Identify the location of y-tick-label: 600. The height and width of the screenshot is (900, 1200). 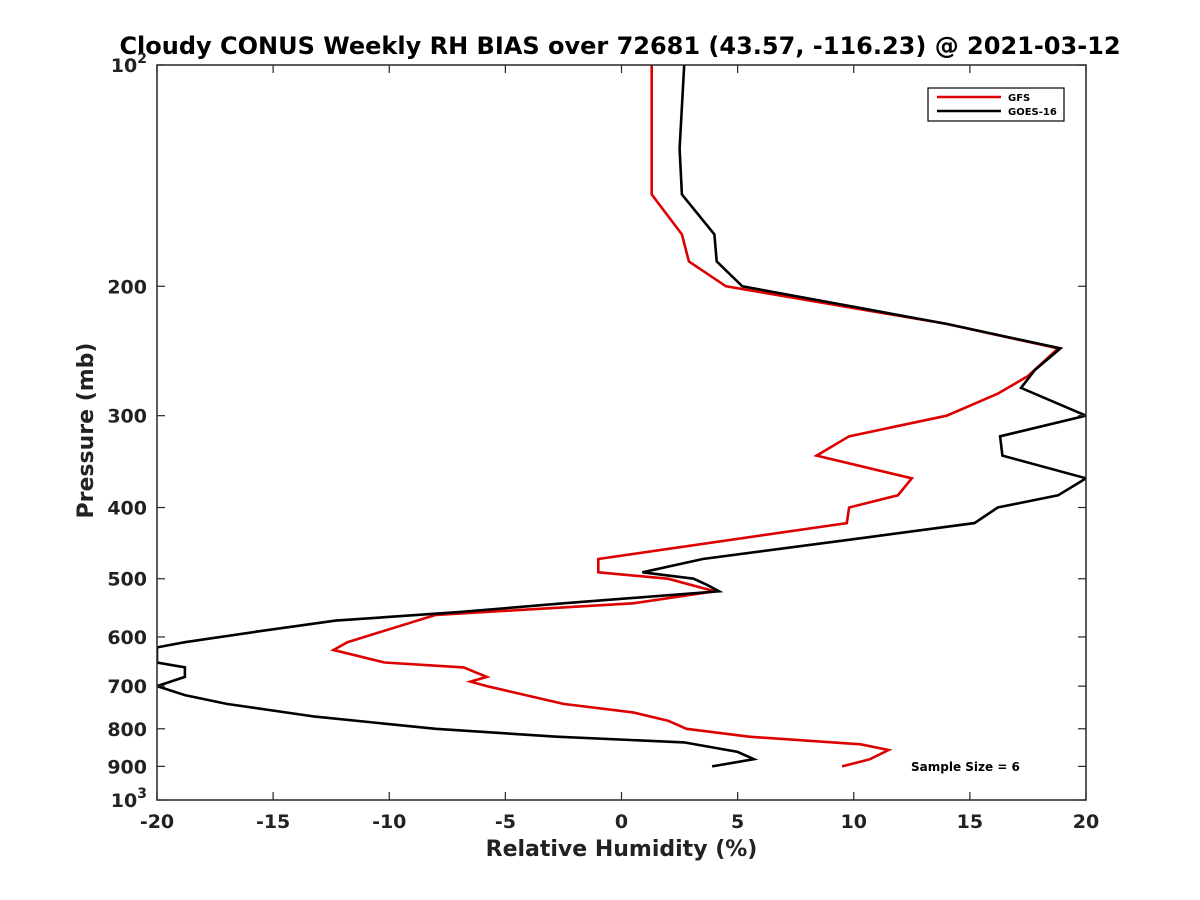
(127, 638).